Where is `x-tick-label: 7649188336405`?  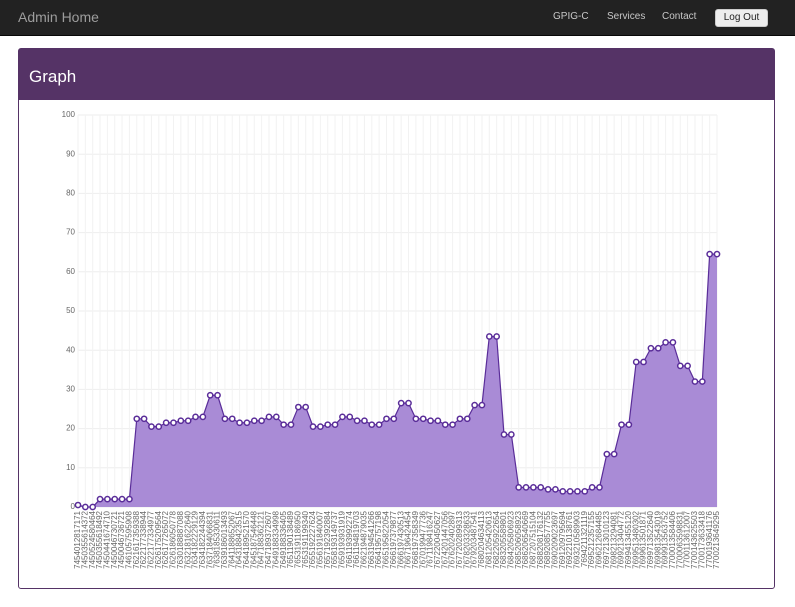
x-tick-label: 7649188336405 is located at coordinates (283, 539).